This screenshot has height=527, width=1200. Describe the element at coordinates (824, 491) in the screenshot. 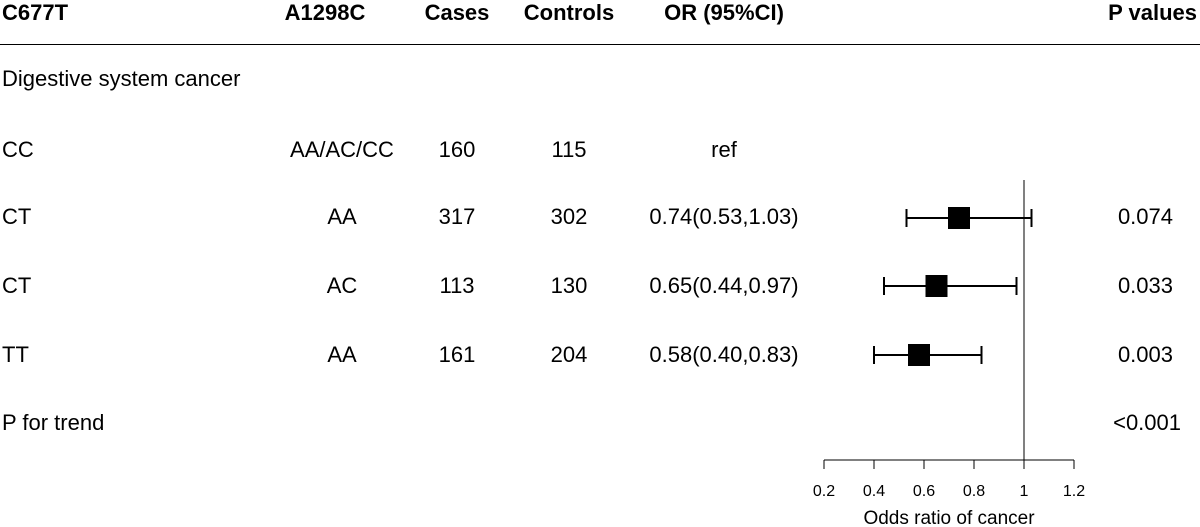

I see `x-tick-label: 0.2` at that location.